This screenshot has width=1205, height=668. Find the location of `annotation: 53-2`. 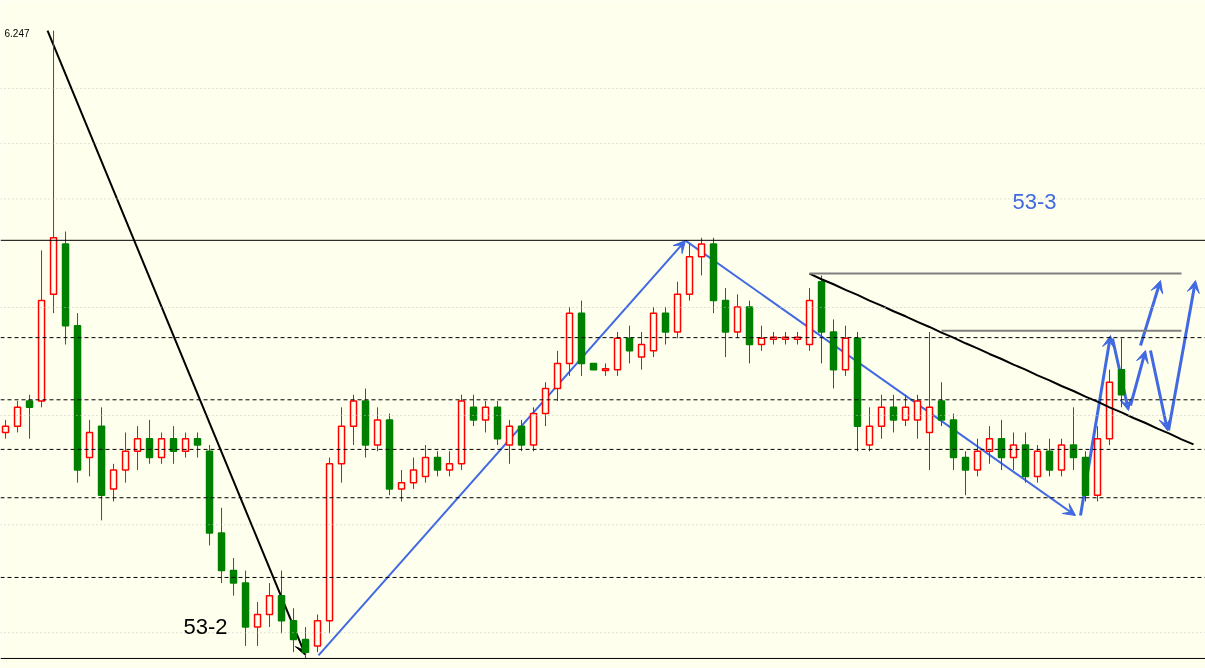

annotation: 53-2 is located at coordinates (205, 626).